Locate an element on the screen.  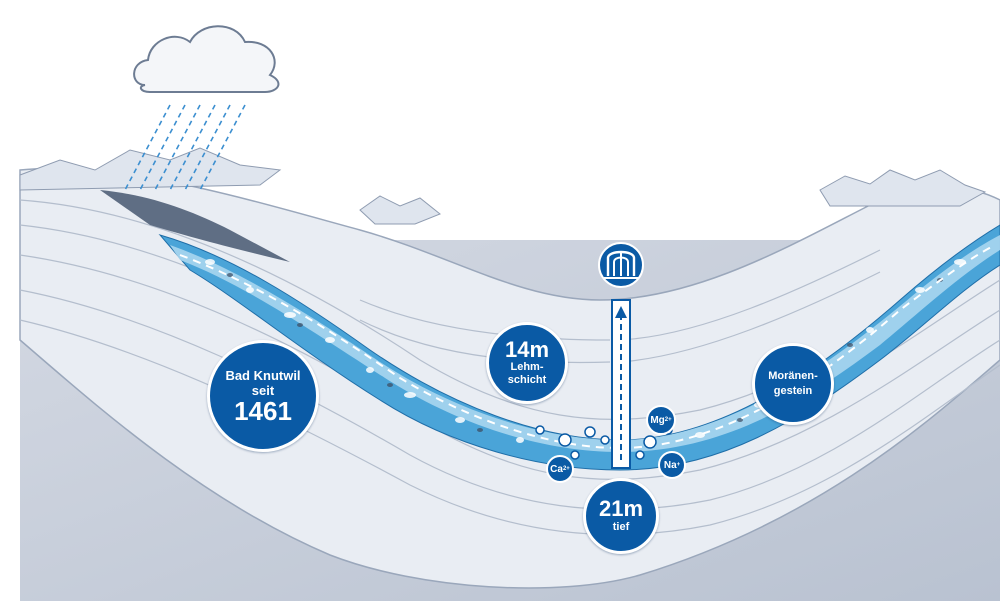
lehm-line2: schicht is located at coordinates (527, 380).